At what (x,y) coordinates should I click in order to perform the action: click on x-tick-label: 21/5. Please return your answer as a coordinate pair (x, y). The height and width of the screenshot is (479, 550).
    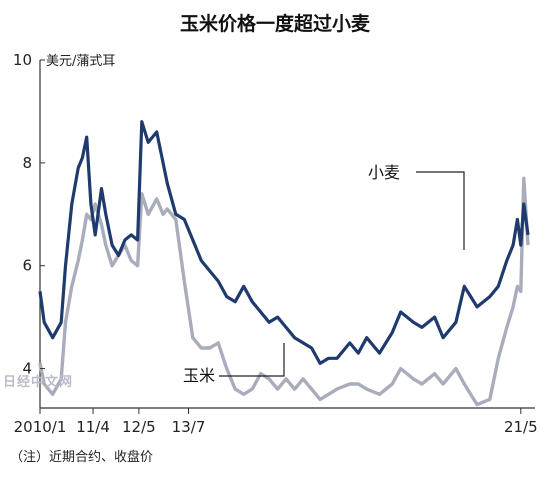
    Looking at the image, I should click on (521, 427).